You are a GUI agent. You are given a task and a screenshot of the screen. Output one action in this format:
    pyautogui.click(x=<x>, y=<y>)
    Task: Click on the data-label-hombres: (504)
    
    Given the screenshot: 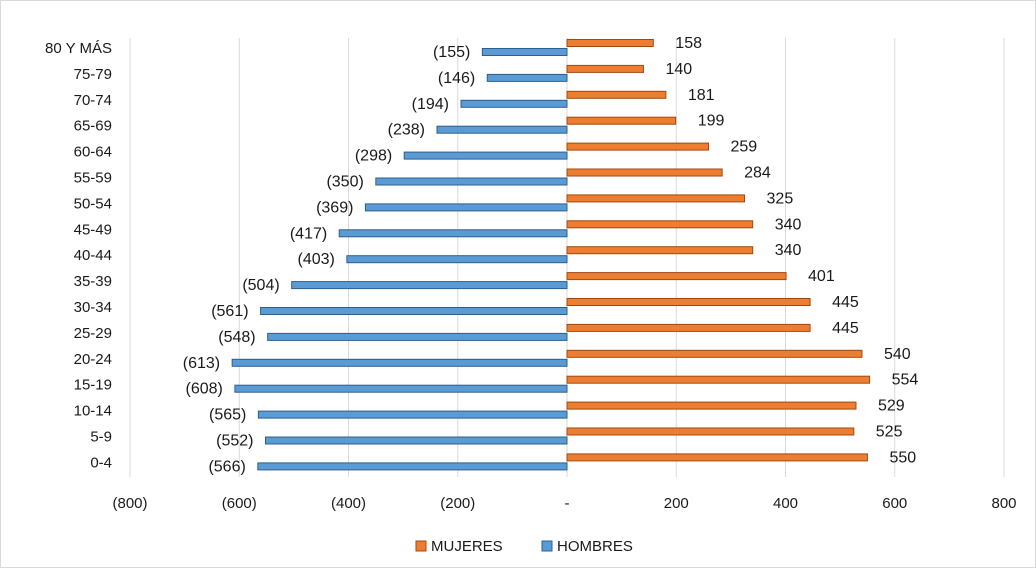 What is the action you would take?
    pyautogui.click(x=260, y=285)
    